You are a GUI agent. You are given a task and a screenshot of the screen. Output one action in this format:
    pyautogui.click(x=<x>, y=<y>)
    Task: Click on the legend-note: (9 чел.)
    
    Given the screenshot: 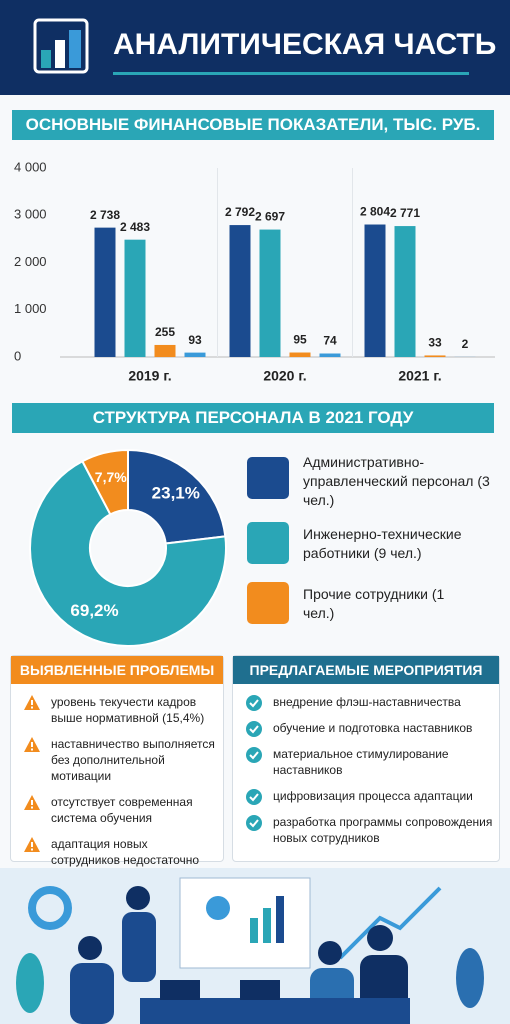 What is the action you would take?
    pyautogui.click(x=397, y=553)
    